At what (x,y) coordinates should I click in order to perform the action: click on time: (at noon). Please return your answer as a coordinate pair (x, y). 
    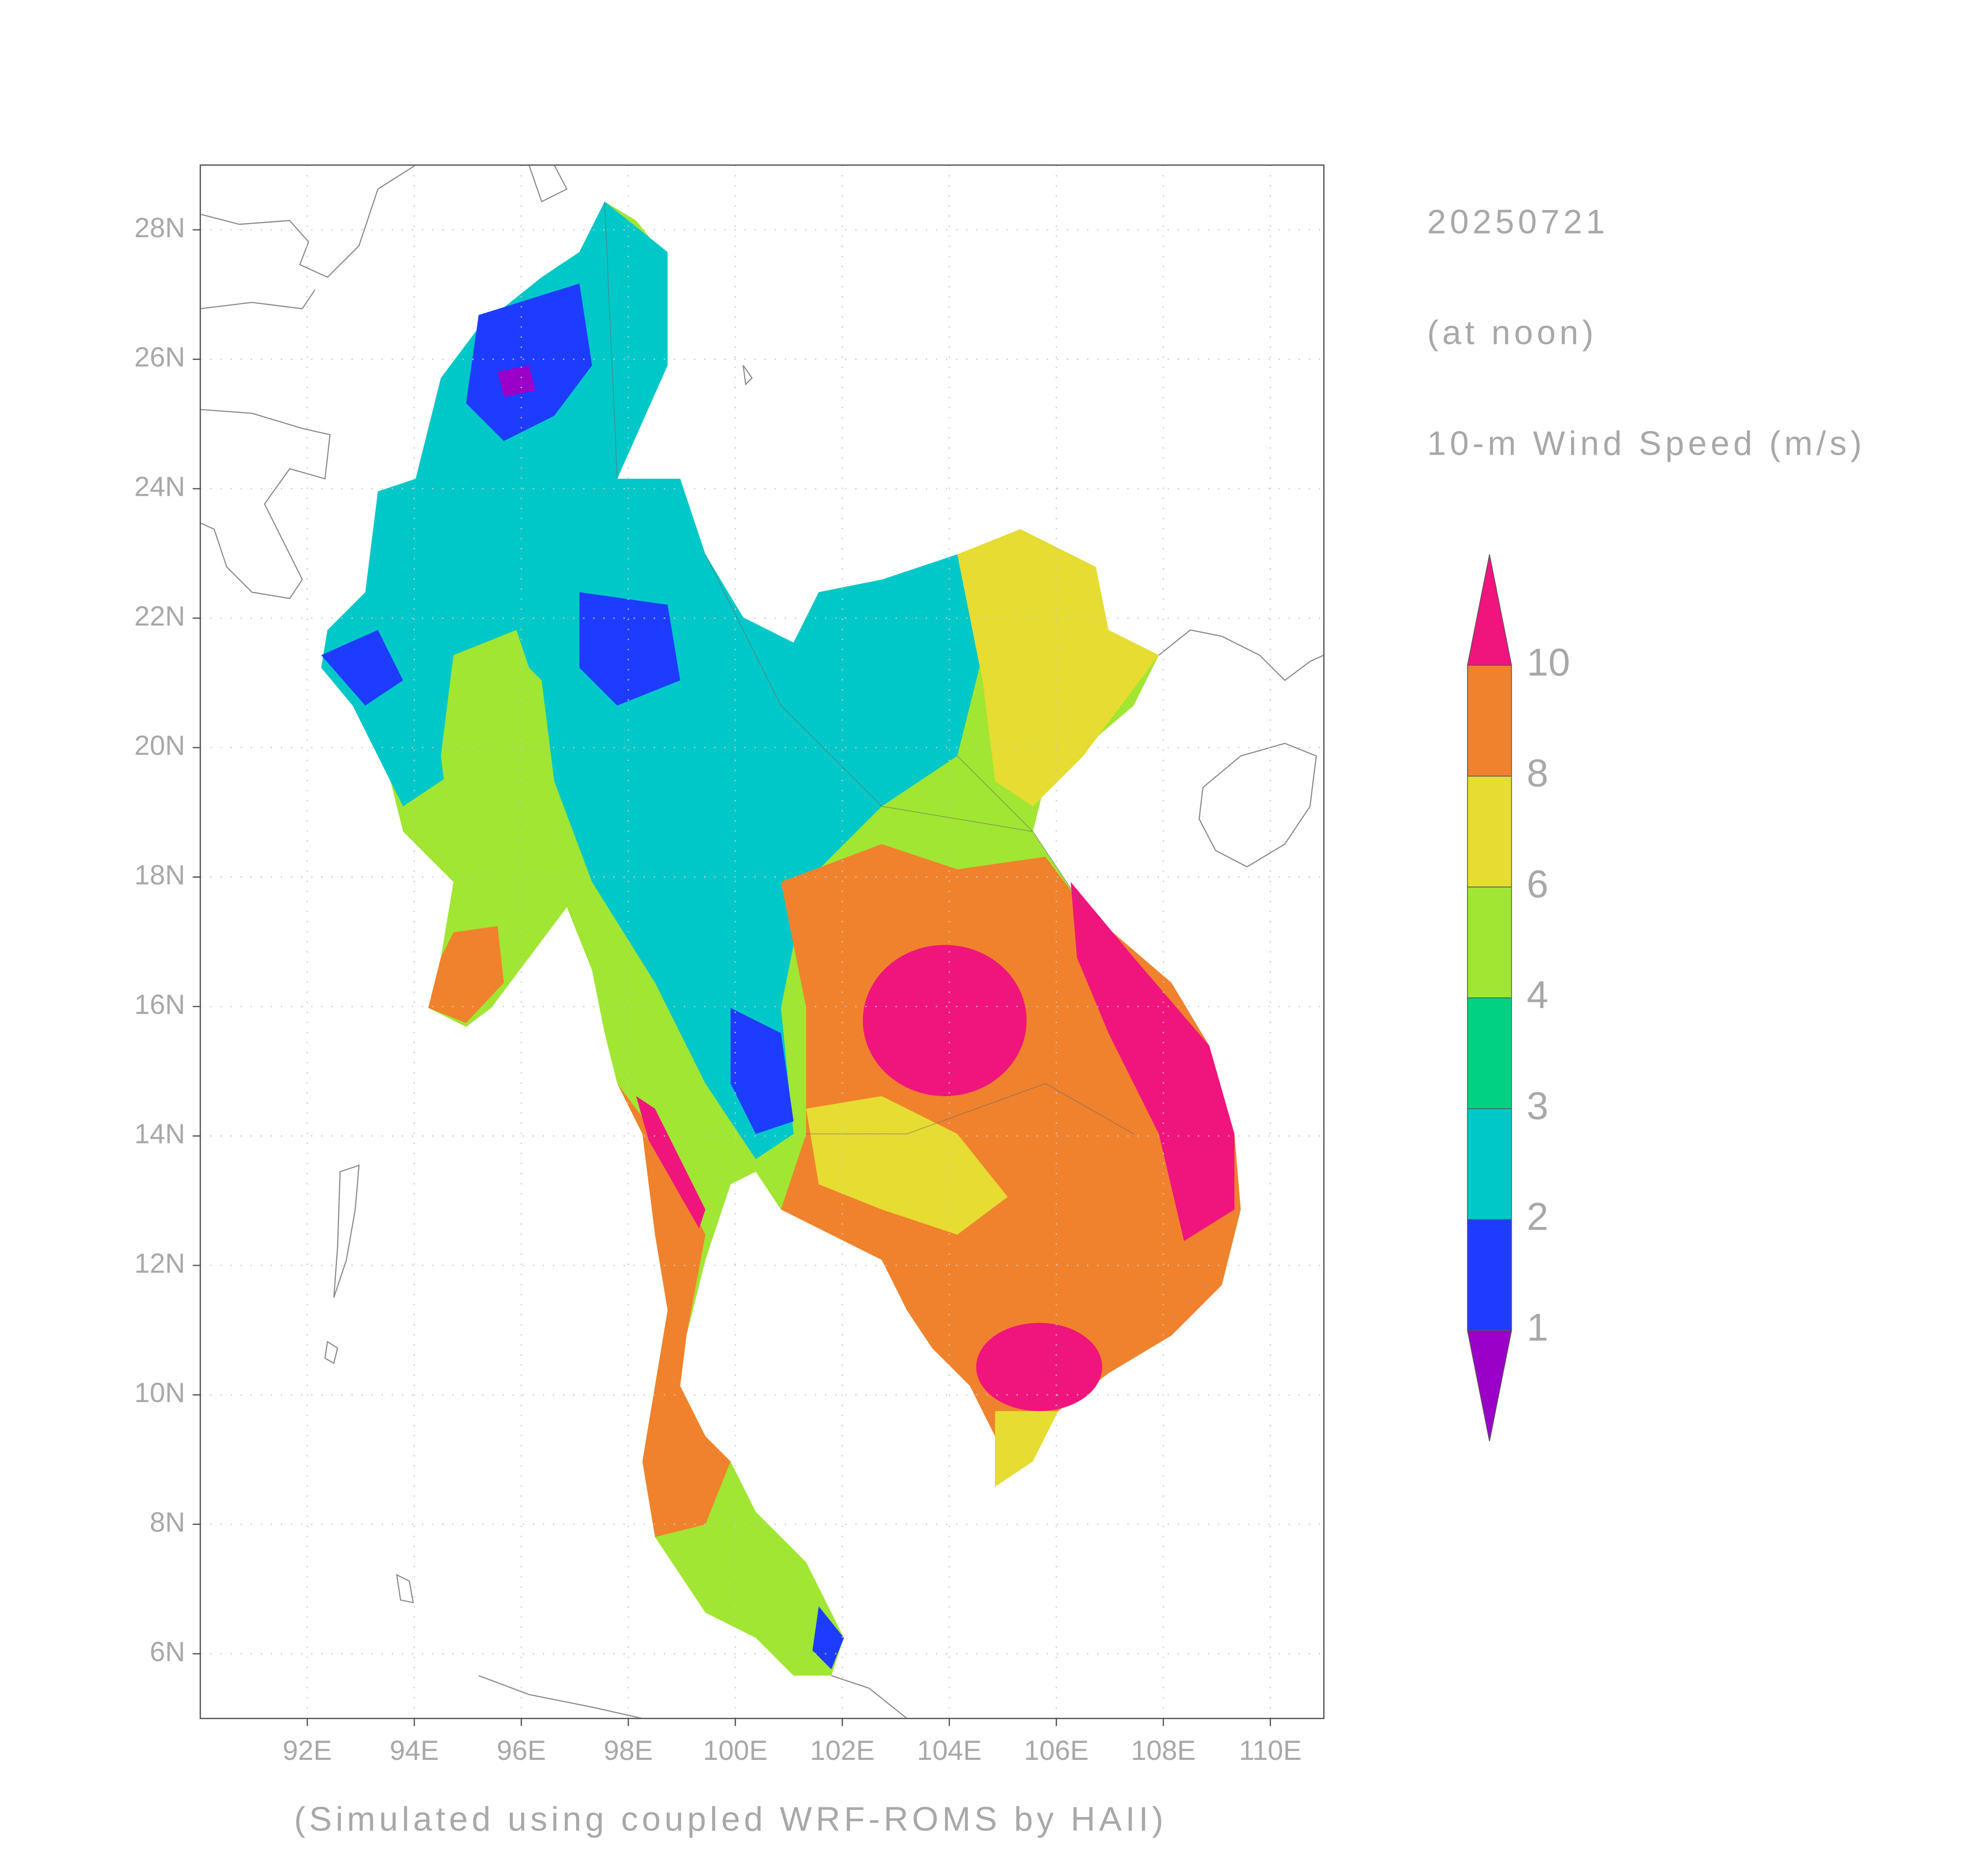
    Looking at the image, I should click on (1512, 333).